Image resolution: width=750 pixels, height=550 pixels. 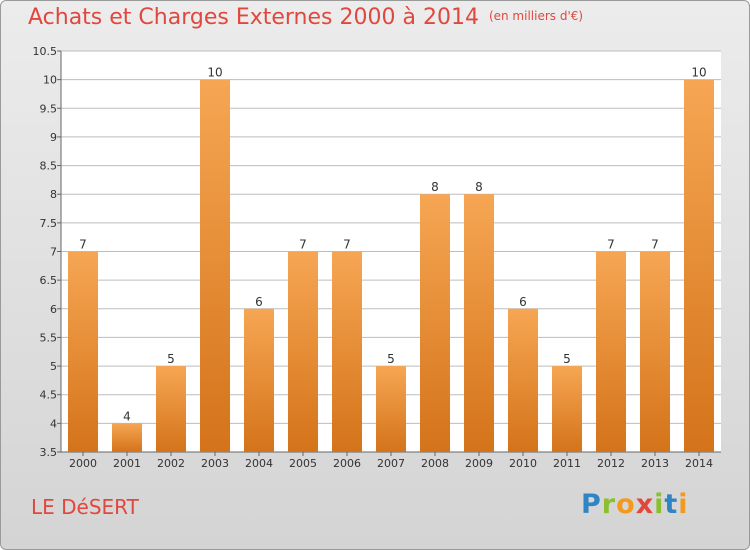 I want to click on chart-title-text: Achats et Charges Externes 2000 à 2014, so click(x=253, y=17).